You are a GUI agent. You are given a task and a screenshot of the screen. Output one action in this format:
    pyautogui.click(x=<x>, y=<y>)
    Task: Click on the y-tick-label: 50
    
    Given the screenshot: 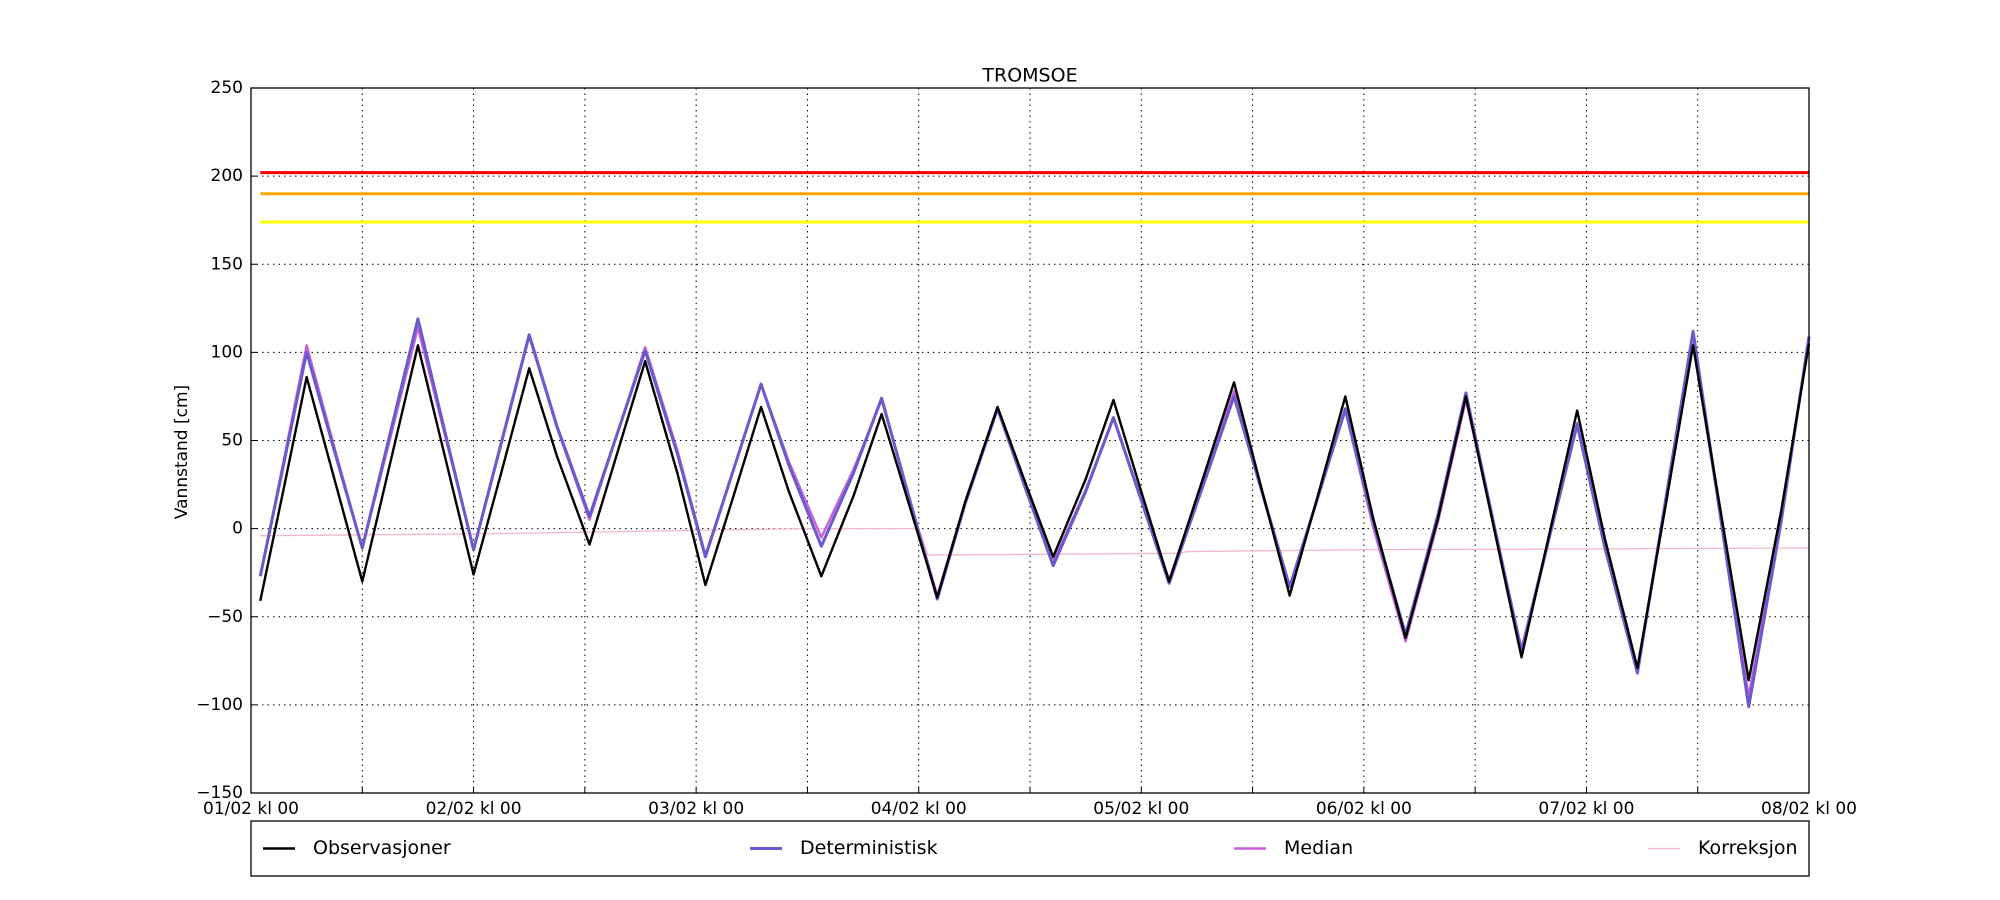 What is the action you would take?
    pyautogui.click(x=232, y=441)
    